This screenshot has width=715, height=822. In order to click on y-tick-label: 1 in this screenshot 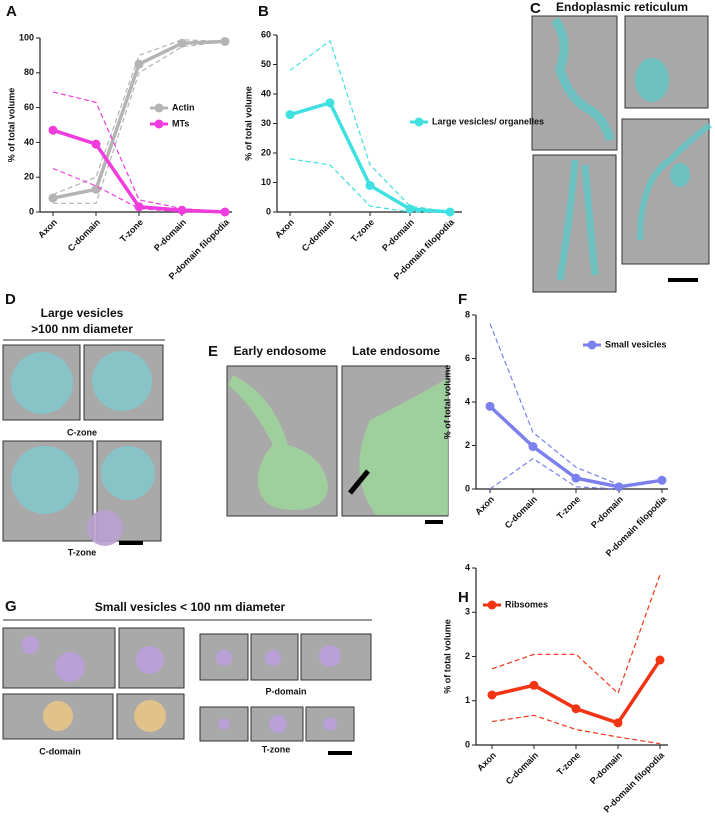, I will do `click(467, 700)`.